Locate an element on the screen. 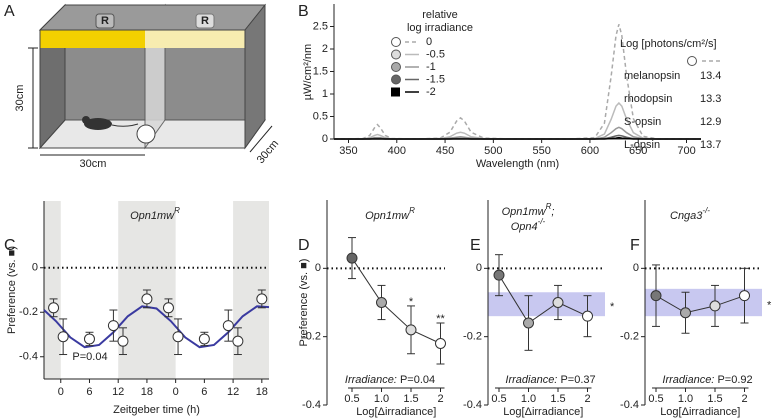  significance: * is located at coordinates (411, 302).